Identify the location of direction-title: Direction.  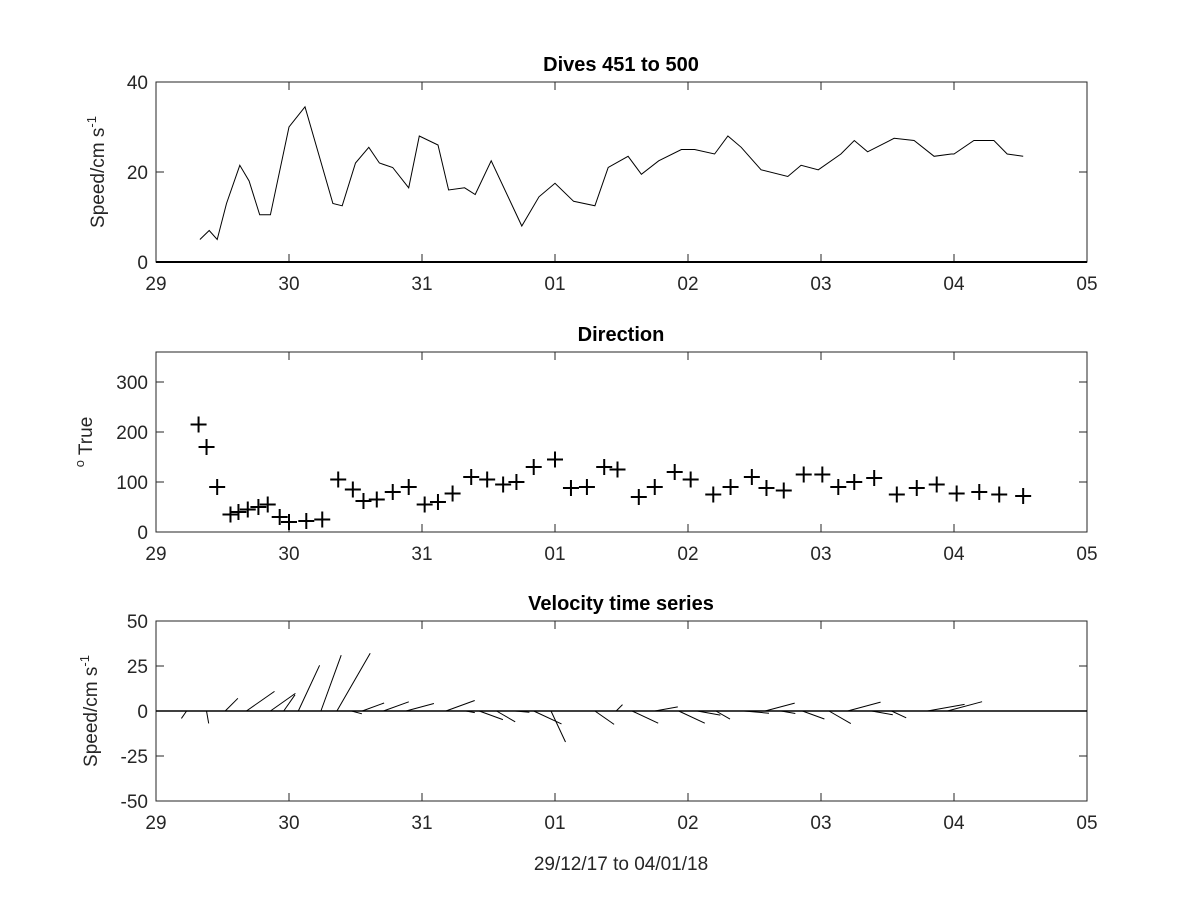
(621, 335).